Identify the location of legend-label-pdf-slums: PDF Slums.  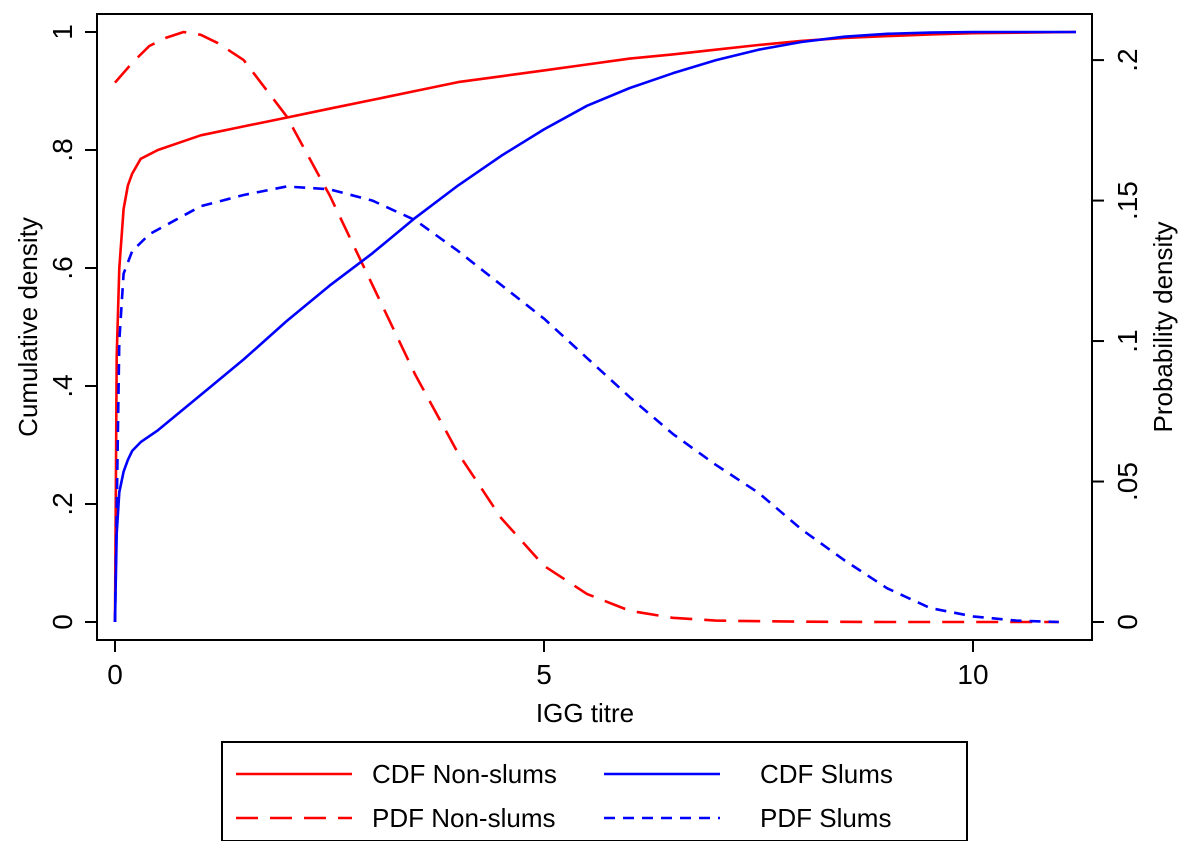
(825, 818).